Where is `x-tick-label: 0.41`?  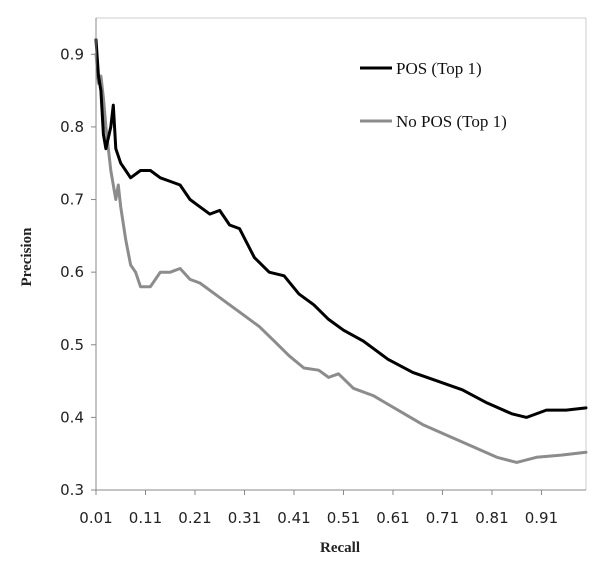 x-tick-label: 0.41 is located at coordinates (293, 518).